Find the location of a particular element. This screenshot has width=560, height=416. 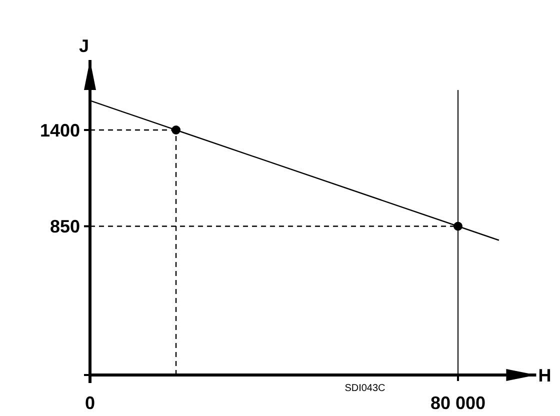

y-tick-label: 1400 is located at coordinates (60, 130).